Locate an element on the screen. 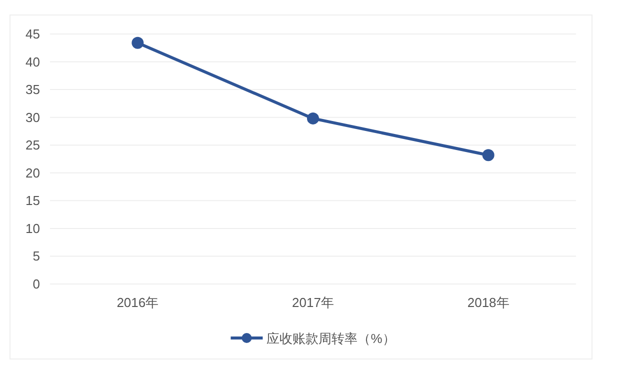 This screenshot has width=617, height=365. legend-label: 应收账款周转率（%） is located at coordinates (331, 338).